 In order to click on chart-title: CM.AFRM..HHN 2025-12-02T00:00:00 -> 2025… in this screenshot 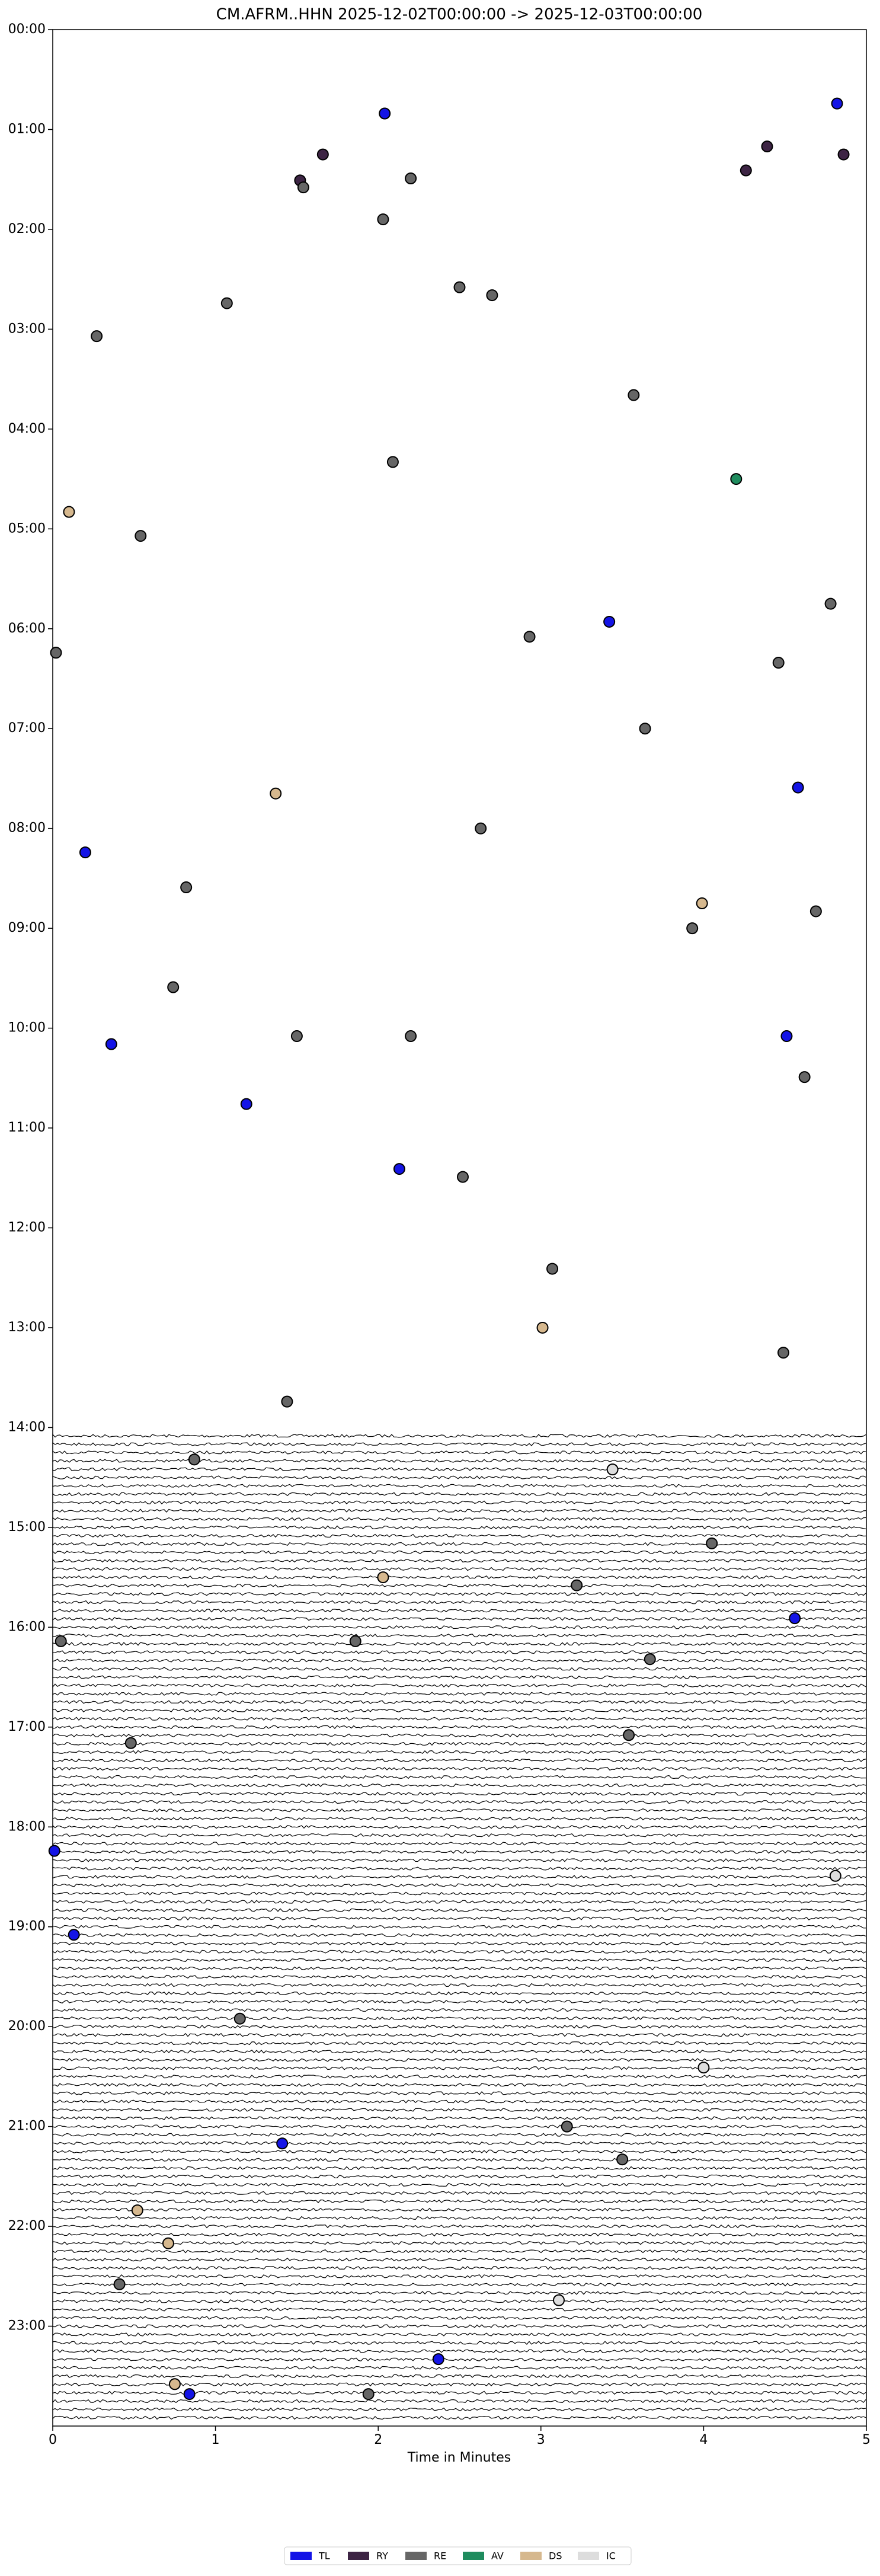, I will do `click(459, 15)`.